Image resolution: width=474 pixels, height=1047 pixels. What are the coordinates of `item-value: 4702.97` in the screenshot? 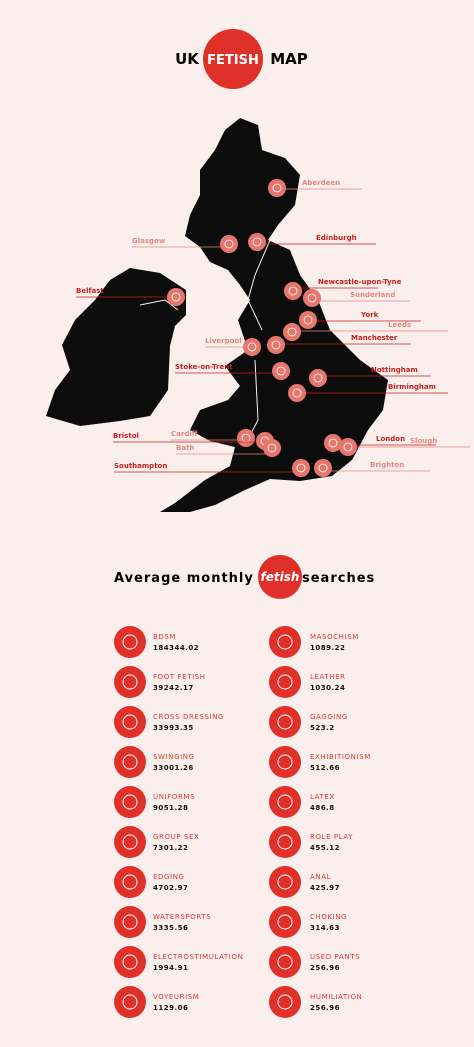 It's located at (170, 888).